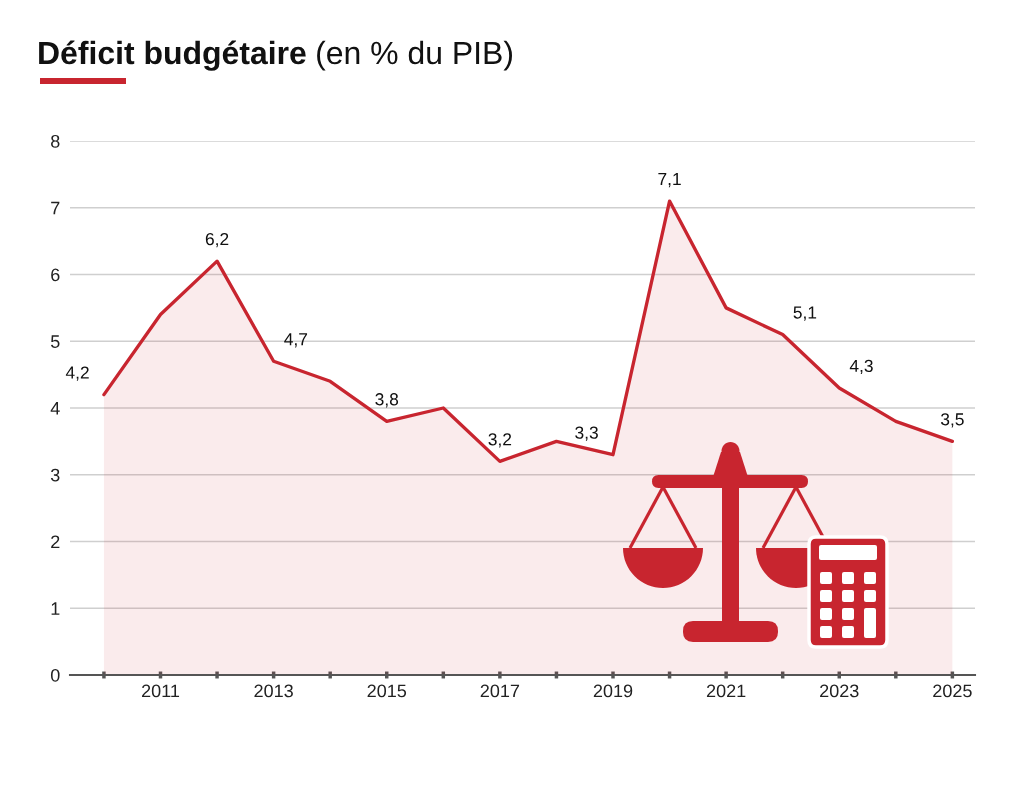 This screenshot has height=808, width=1024. What do you see at coordinates (217, 240) in the screenshot?
I see `data-label: 6,2` at bounding box center [217, 240].